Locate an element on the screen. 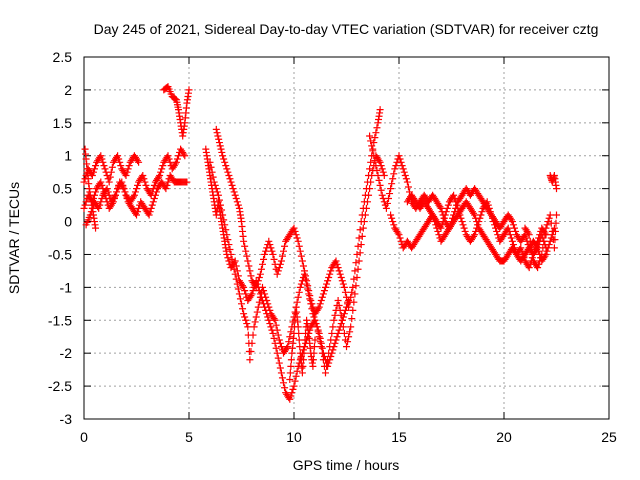  x-tick-label: 15 is located at coordinates (399, 437).